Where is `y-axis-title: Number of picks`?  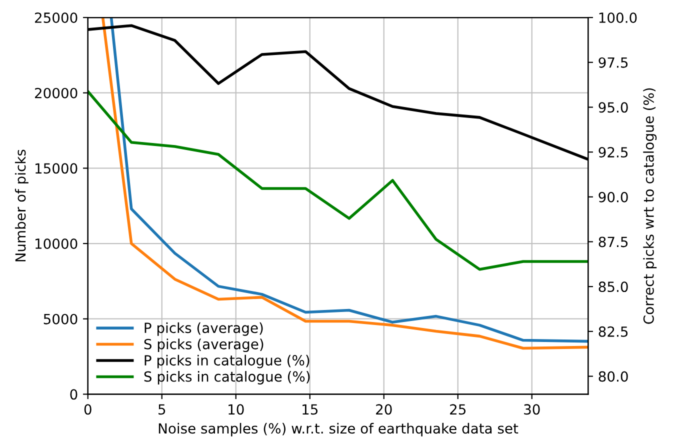
y-axis-title: Number of picks is located at coordinates (21, 206).